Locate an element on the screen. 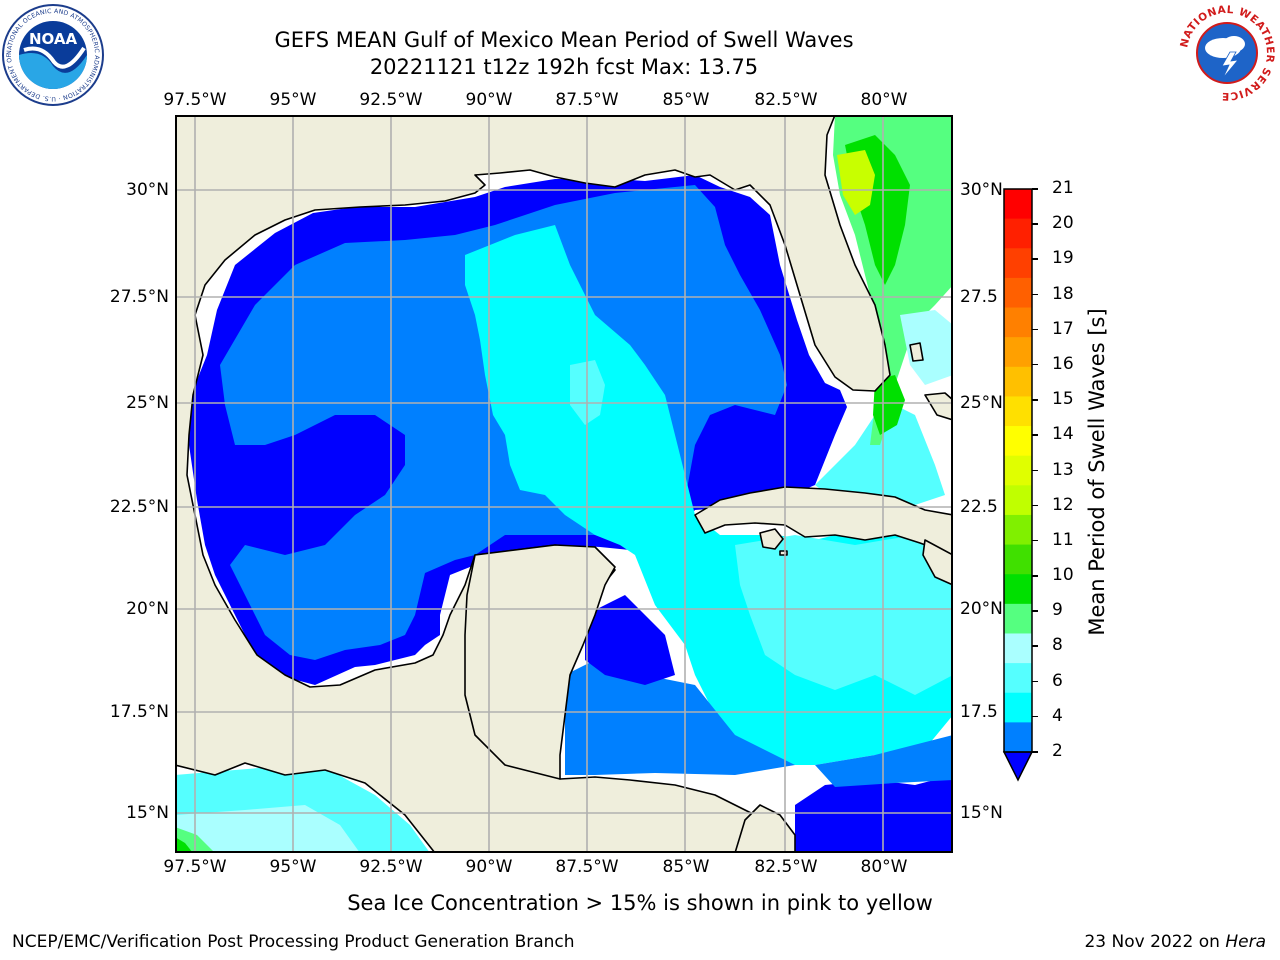 The height and width of the screenshot is (960, 1280). lon-tick-bottom: 85°W is located at coordinates (686, 867).